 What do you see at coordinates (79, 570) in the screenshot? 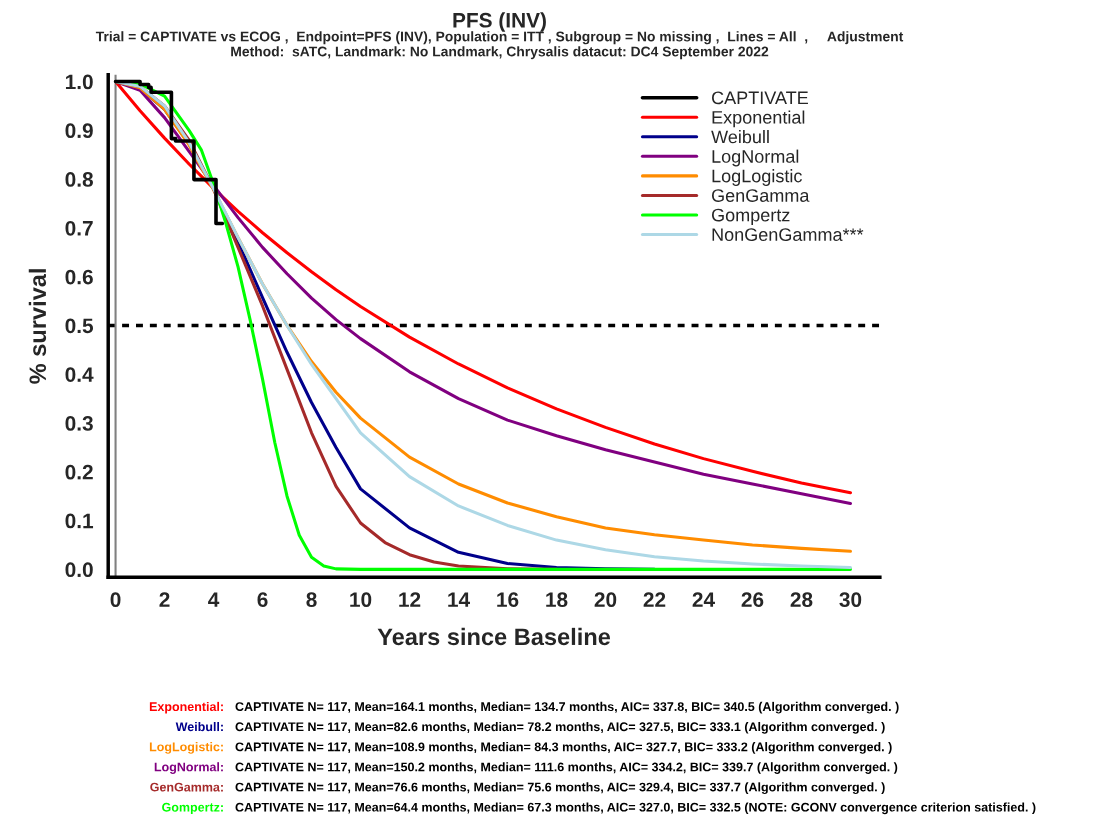
I see `y-tick-label: 0.0` at bounding box center [79, 570].